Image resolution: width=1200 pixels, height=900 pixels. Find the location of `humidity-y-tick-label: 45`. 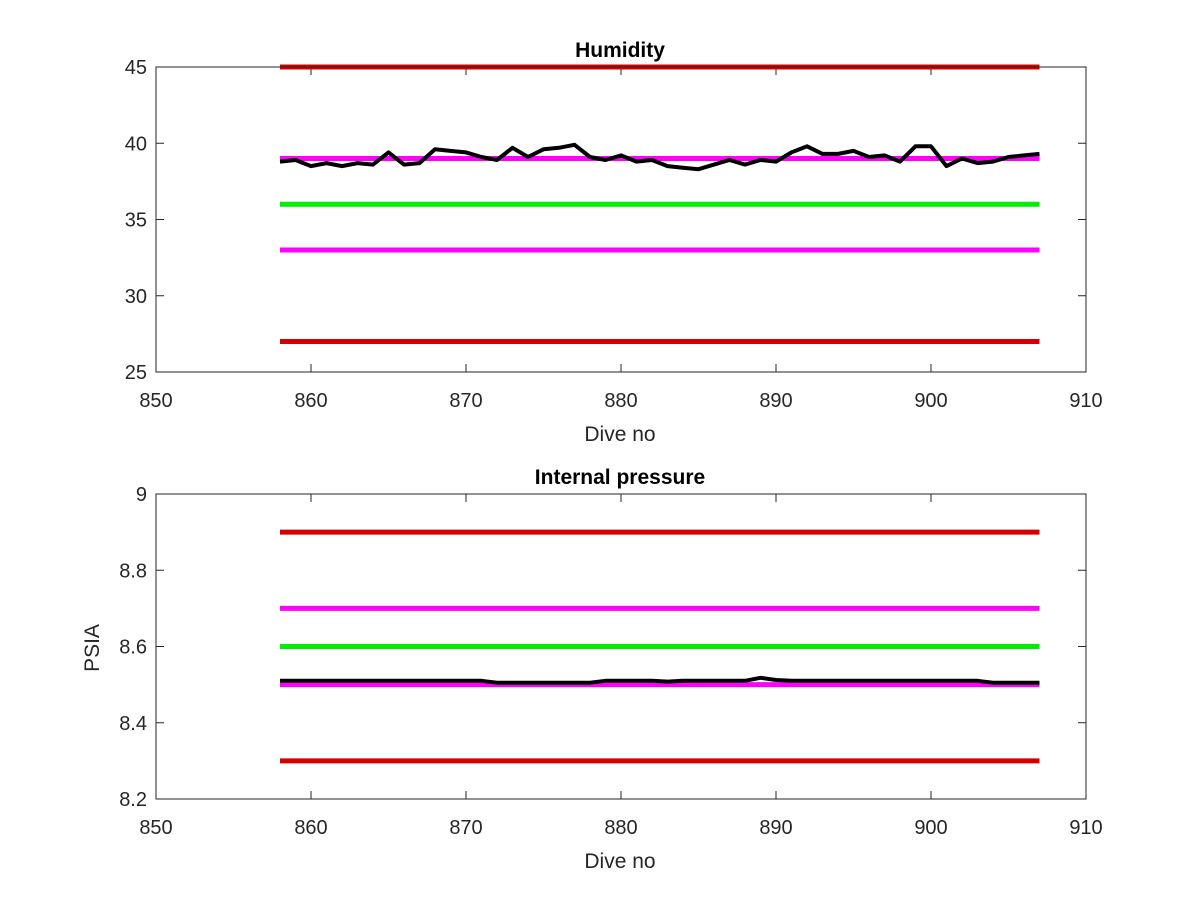

humidity-y-tick-label: 45 is located at coordinates (136, 68).